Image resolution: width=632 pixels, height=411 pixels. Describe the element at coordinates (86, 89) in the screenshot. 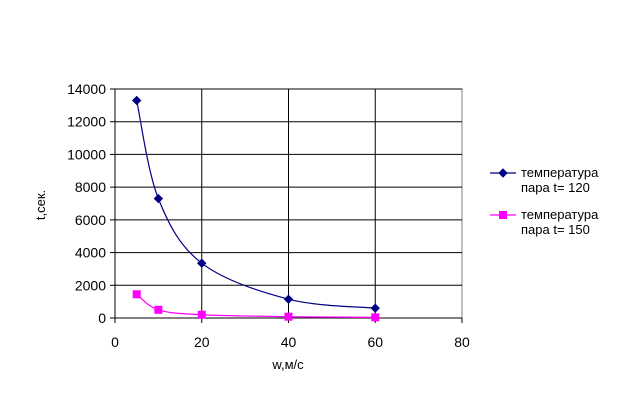

I see `y-tick-label: 14000` at that location.